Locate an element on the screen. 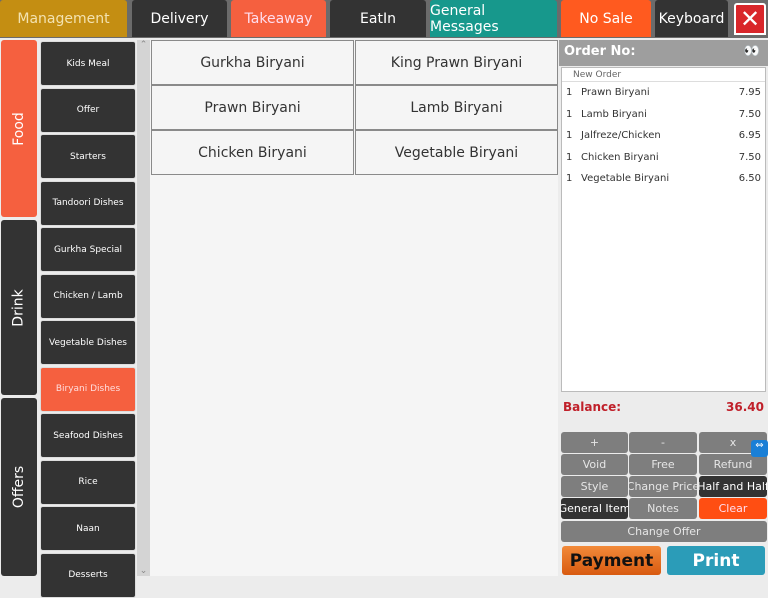 This screenshot has width=768, height=598. notes-button: Notes is located at coordinates (663, 508).